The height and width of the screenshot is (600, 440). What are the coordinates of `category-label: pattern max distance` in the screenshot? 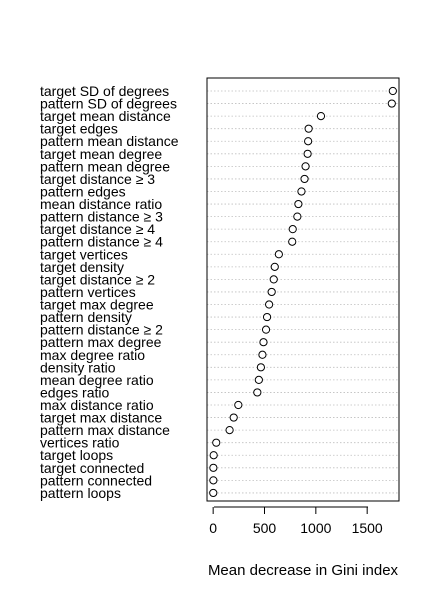 It's located at (105, 430).